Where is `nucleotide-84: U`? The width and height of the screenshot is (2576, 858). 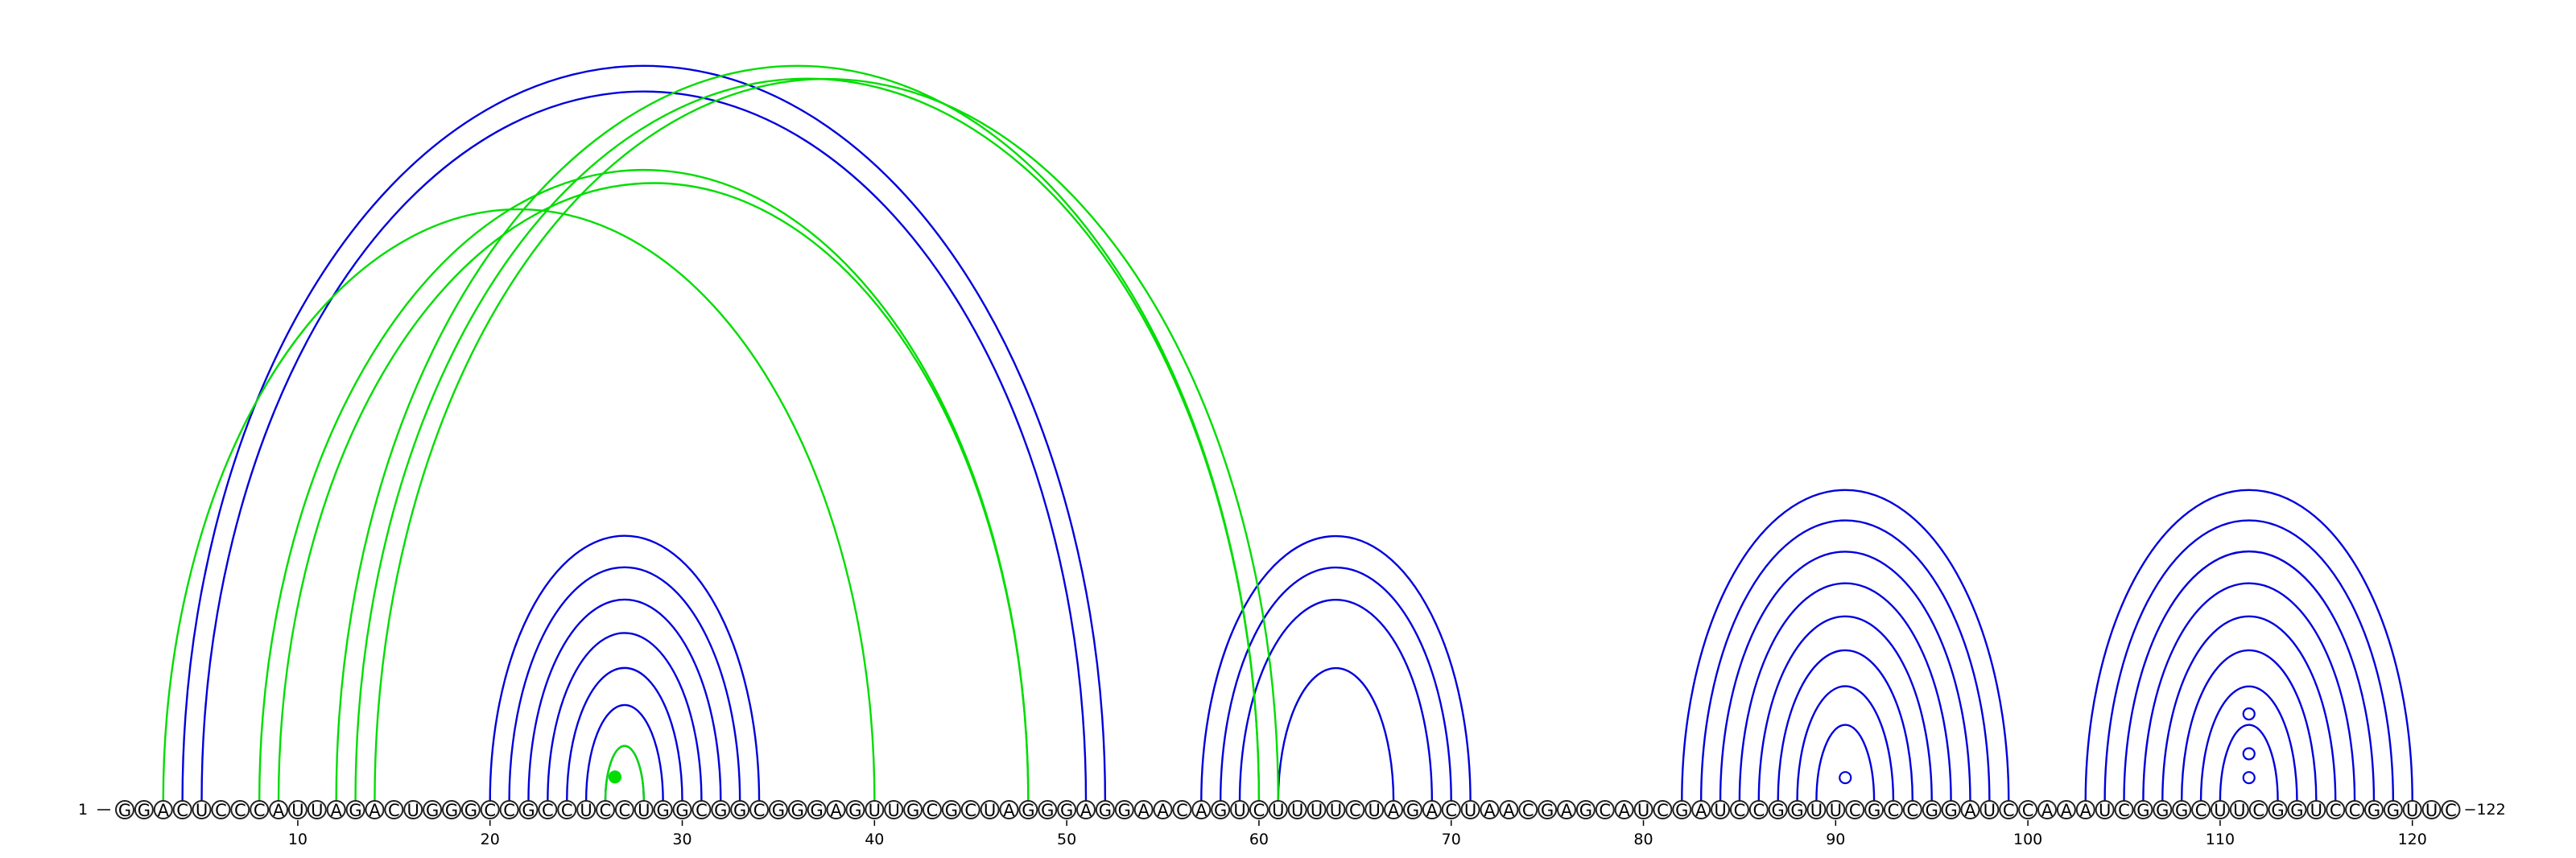
nucleotide-84: U is located at coordinates (1721, 810).